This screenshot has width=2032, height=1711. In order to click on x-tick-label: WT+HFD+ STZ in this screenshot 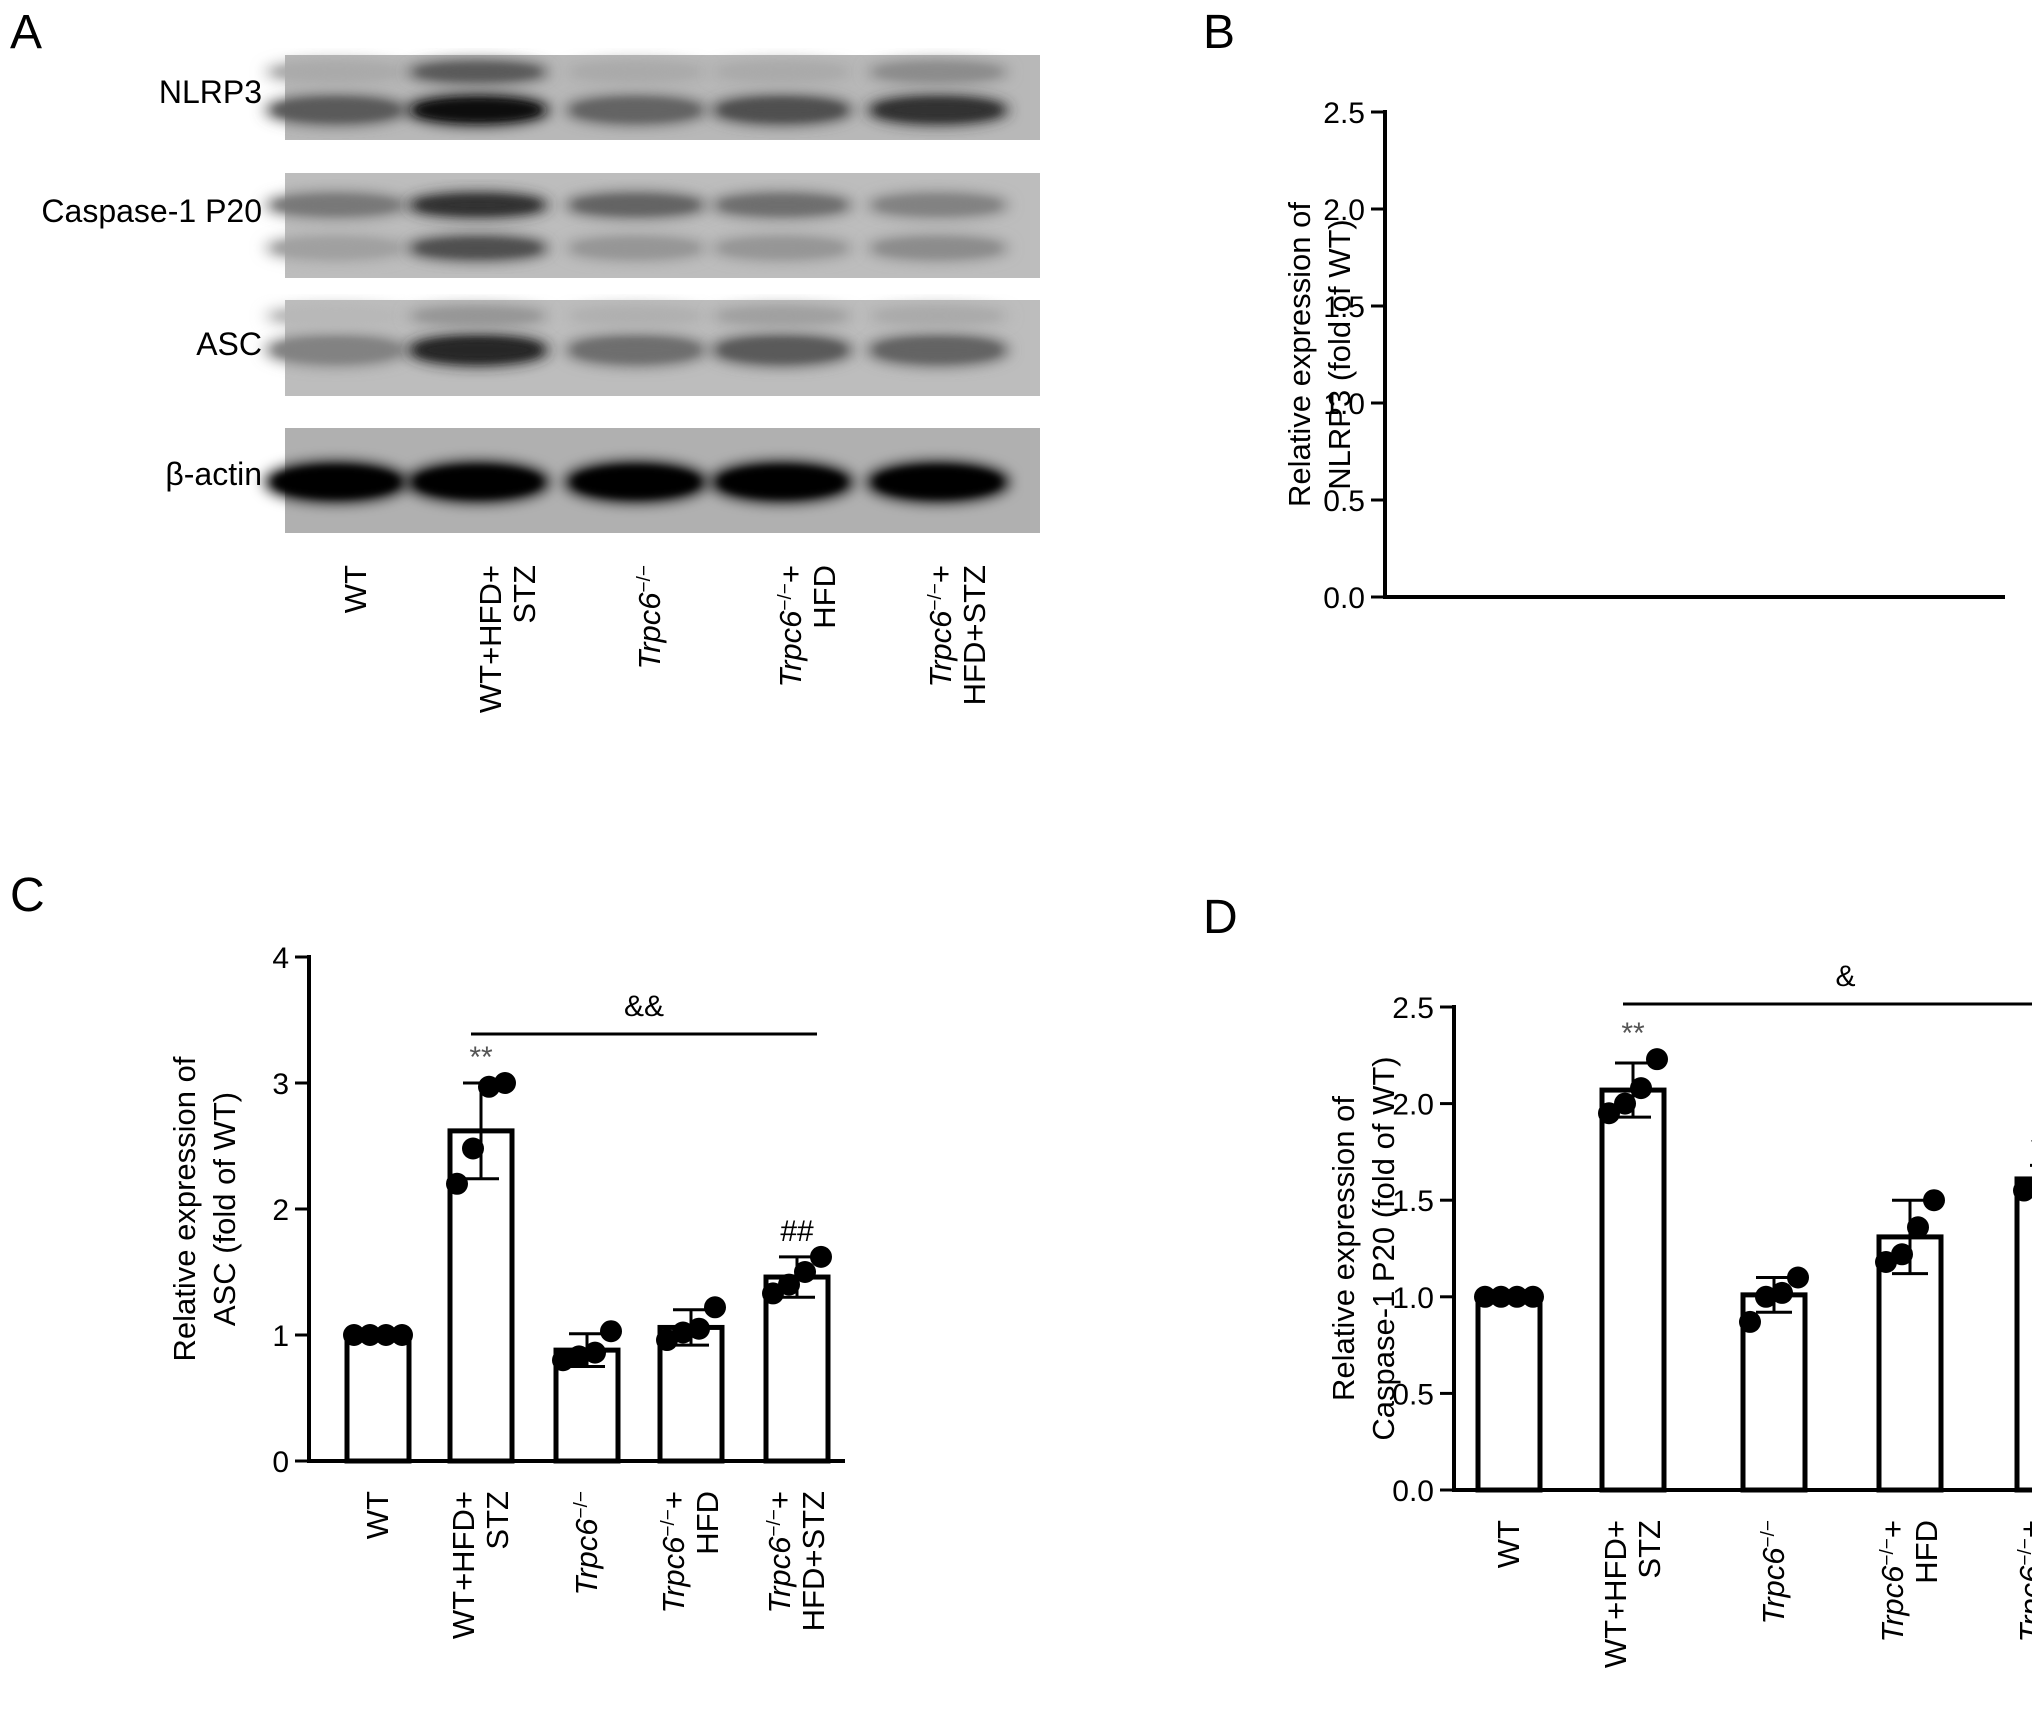, I will do `click(1632, 1594)`.